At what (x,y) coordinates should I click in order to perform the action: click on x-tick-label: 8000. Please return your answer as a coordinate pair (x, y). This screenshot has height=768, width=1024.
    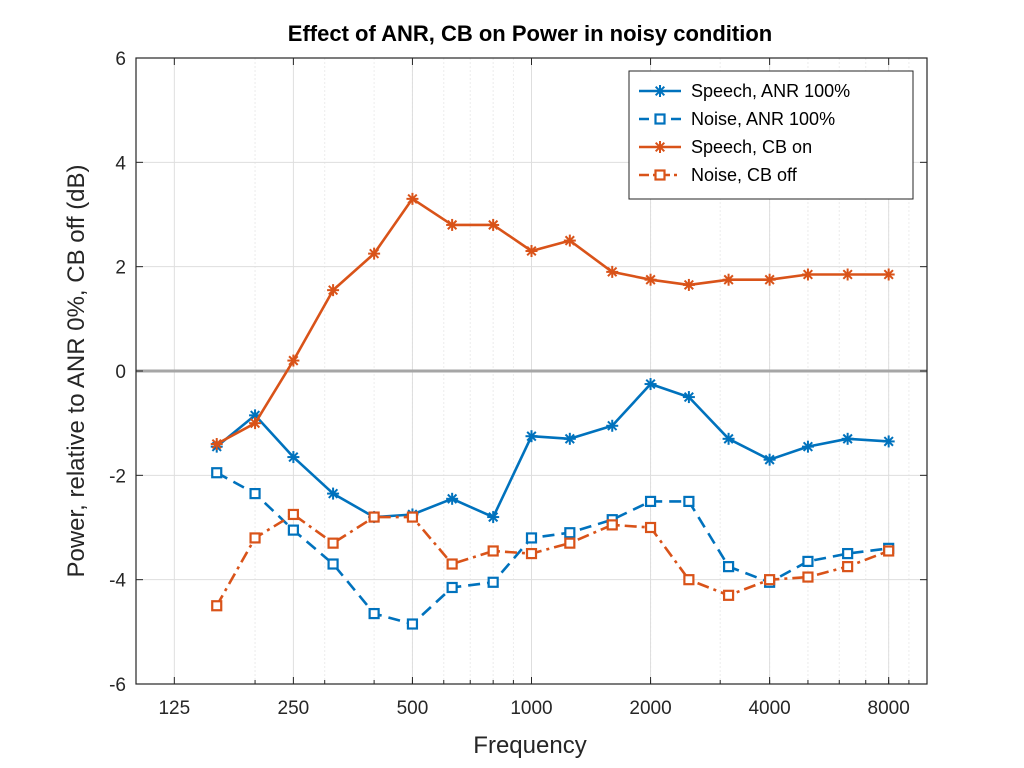
    Looking at the image, I should click on (889, 708).